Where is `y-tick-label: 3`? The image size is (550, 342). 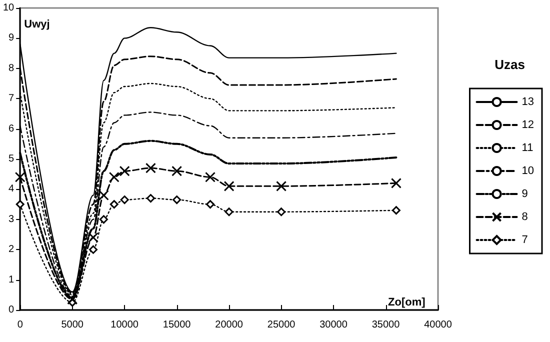
y-tick-label: 3 is located at coordinates (11, 219).